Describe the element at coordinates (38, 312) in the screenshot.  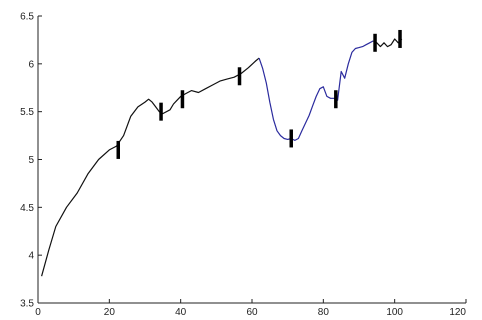
I see `x-tick-label: 0` at that location.